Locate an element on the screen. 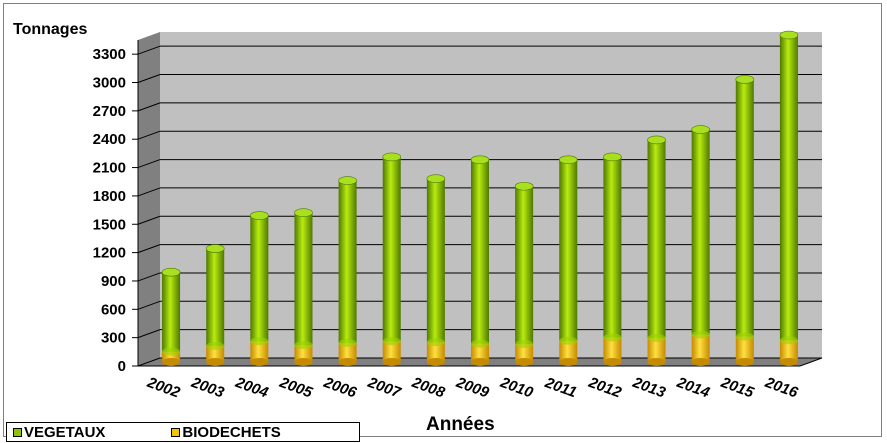 The width and height of the screenshot is (887, 443). x-tick-label: 2012 is located at coordinates (604, 388).